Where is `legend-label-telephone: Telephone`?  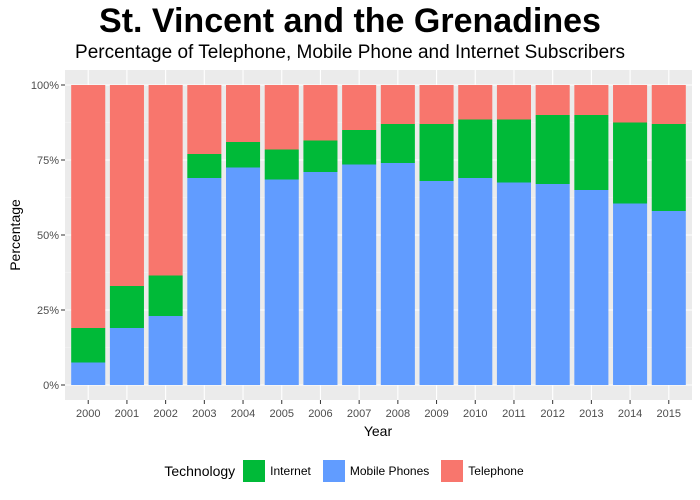
legend-label-telephone: Telephone is located at coordinates (496, 471).